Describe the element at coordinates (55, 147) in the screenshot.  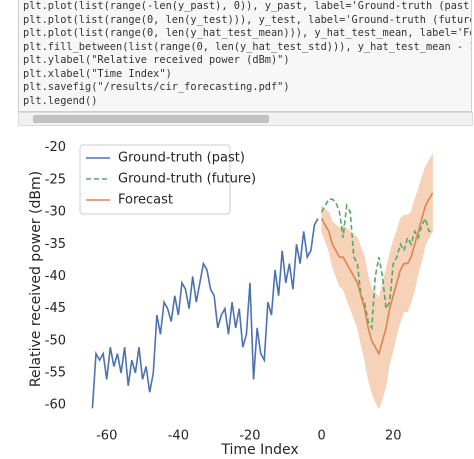
I see `y-tick-label: -20` at that location.